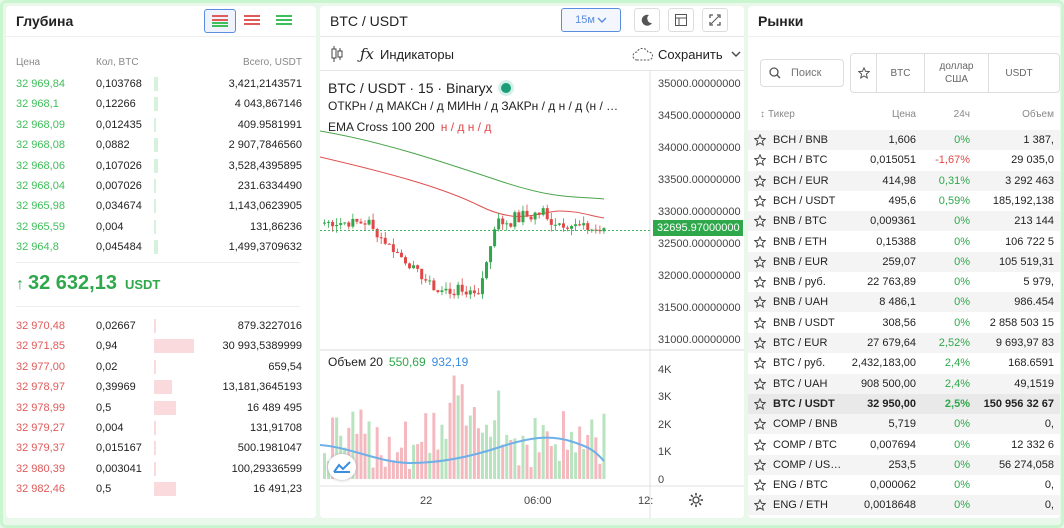  What do you see at coordinates (342, 467) in the screenshot?
I see `tradingview-logo-button` at bounding box center [342, 467].